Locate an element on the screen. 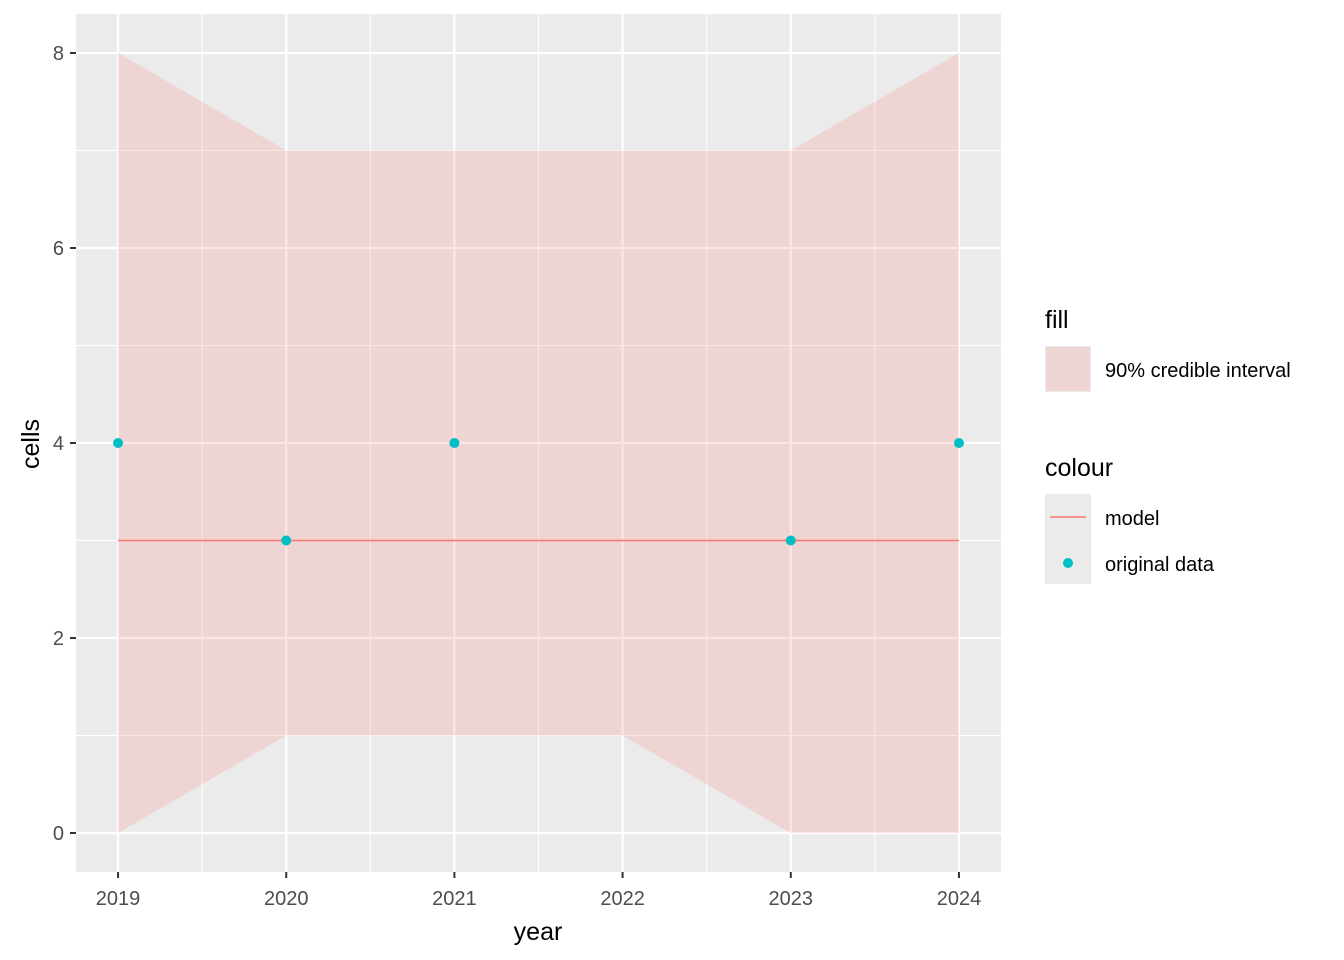 The height and width of the screenshot is (960, 1344). y-tick-label: 2 is located at coordinates (58, 639).